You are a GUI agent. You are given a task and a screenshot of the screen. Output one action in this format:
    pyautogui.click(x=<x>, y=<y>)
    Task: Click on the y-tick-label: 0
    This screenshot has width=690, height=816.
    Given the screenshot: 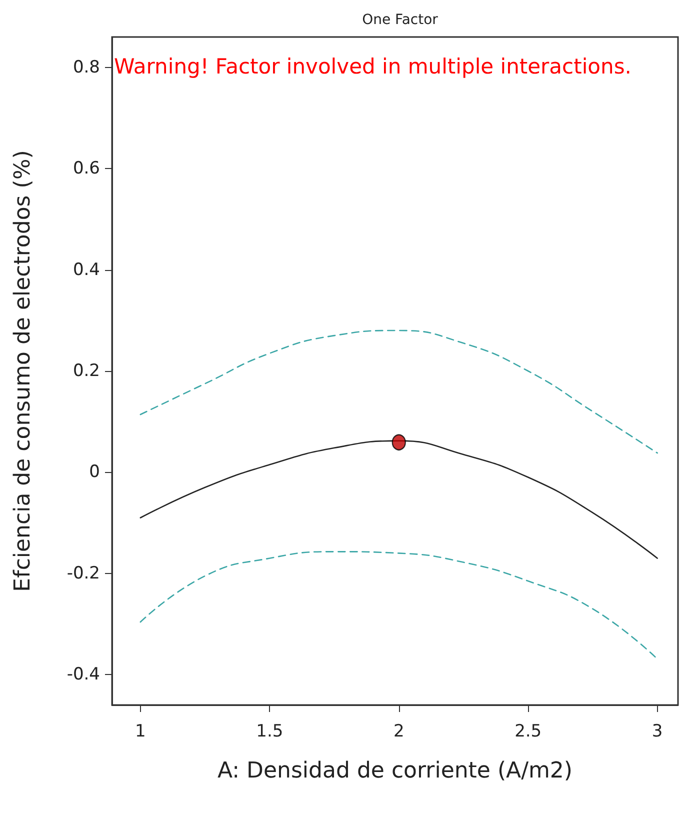 What is the action you would take?
    pyautogui.click(x=94, y=472)
    